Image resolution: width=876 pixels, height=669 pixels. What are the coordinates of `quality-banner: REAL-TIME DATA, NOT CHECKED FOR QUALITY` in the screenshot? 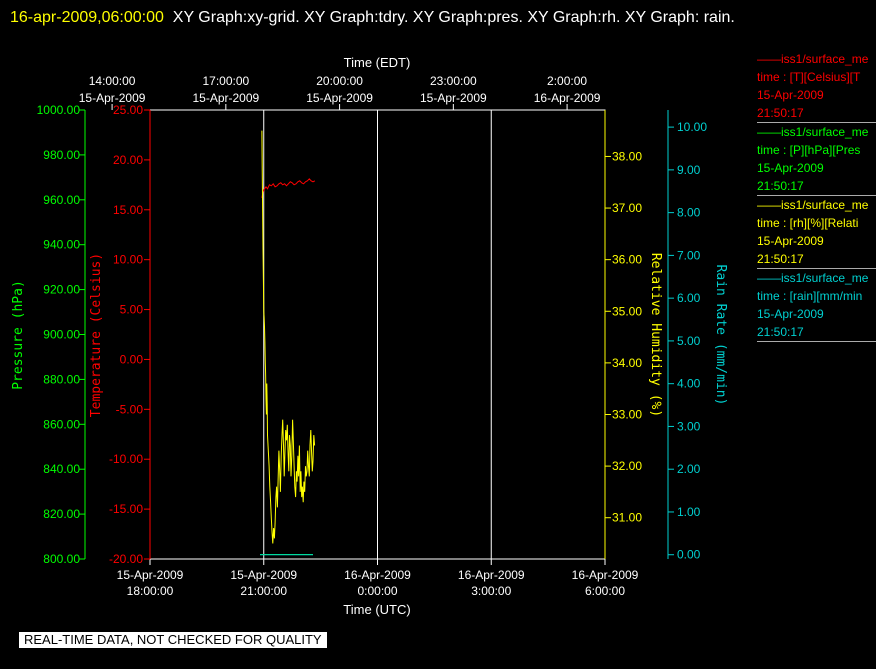 It's located at (173, 640).